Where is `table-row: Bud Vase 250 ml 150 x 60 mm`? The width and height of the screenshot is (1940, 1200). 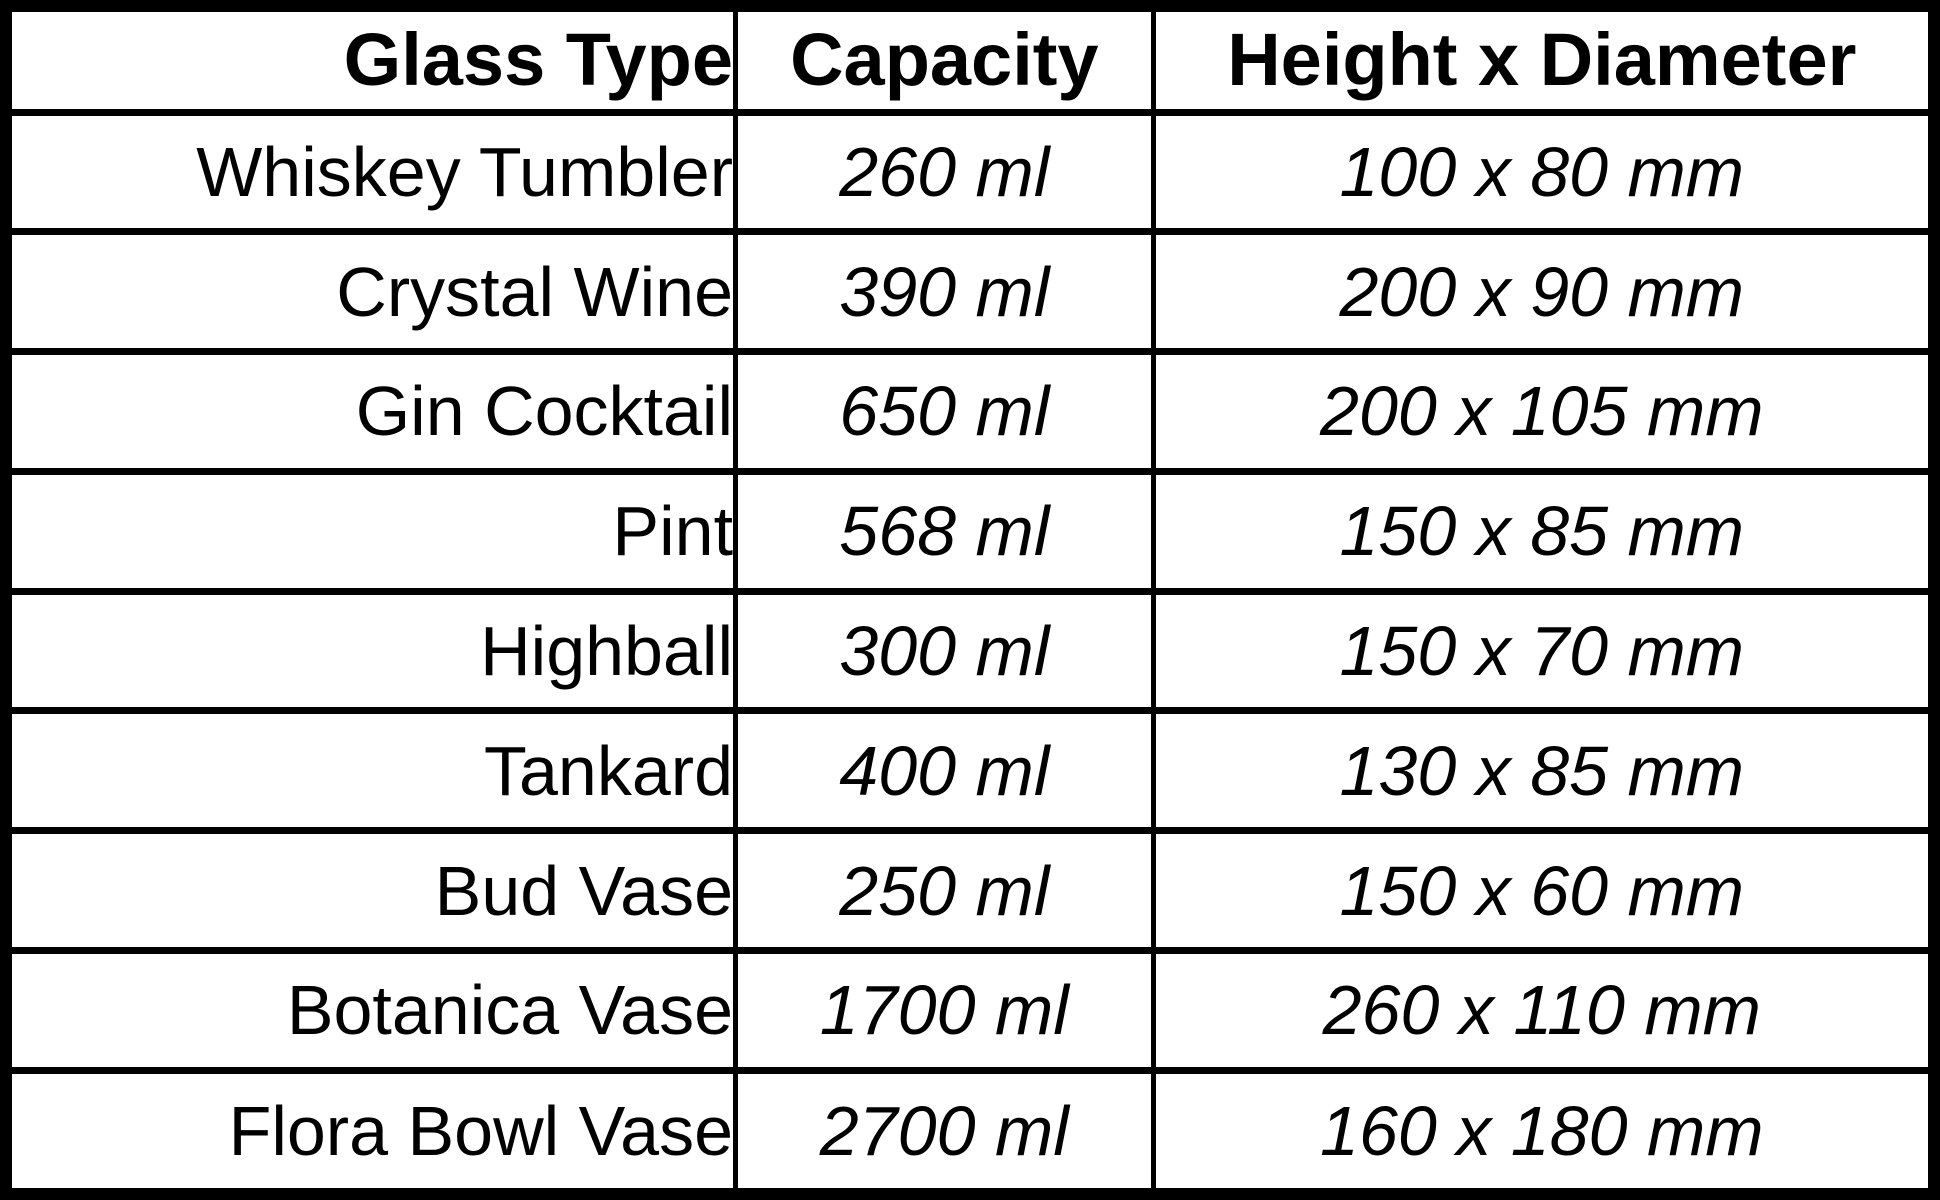 table-row: Bud Vase 250 ml 150 x 60 mm is located at coordinates (970, 890).